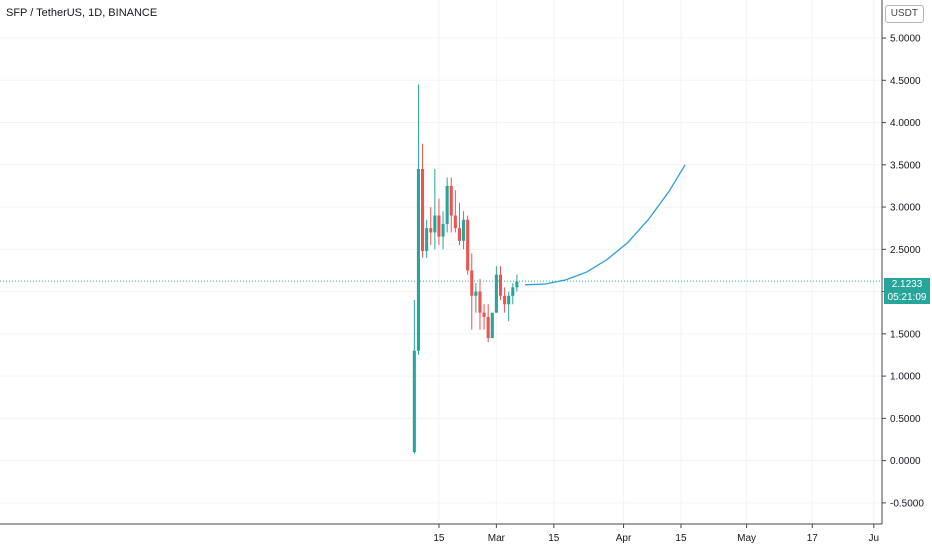 The width and height of the screenshot is (932, 550). What do you see at coordinates (907, 291) in the screenshot?
I see `last-price-tag: 2.1233 05:21:09` at bounding box center [907, 291].